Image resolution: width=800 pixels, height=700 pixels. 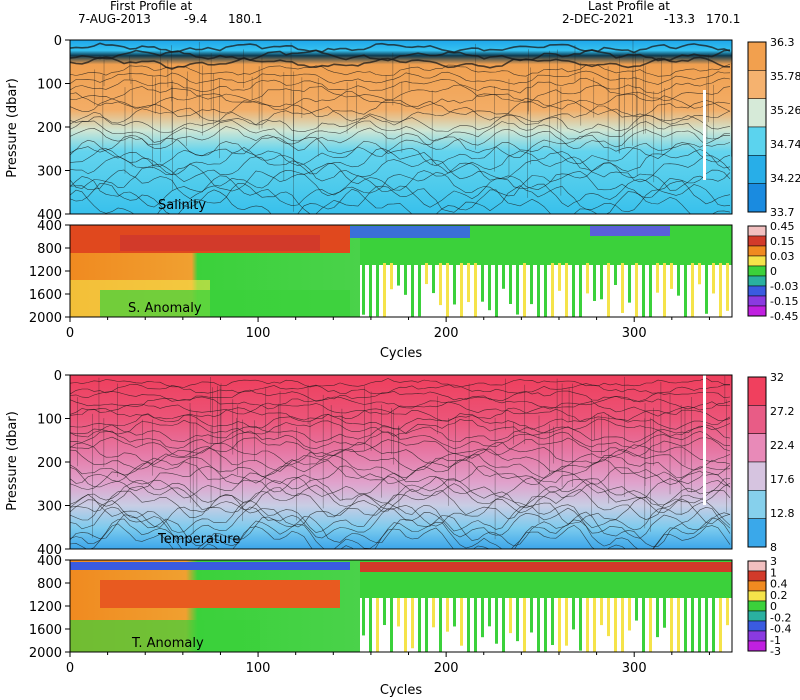 I want to click on colorbar-label: 3, so click(x=773, y=561).